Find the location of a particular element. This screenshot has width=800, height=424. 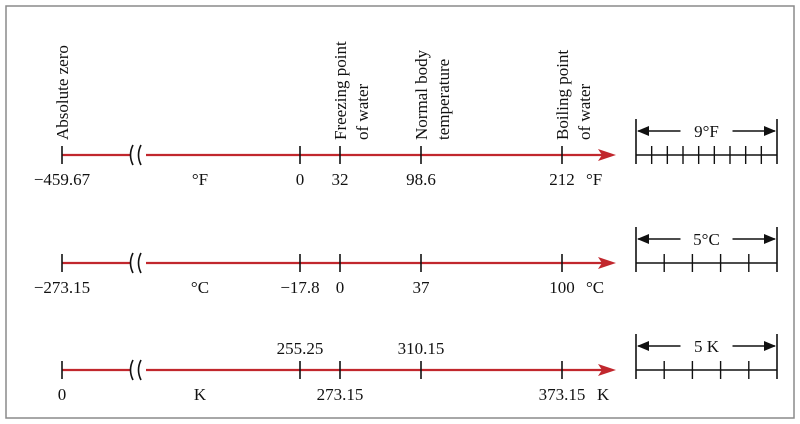

scale-label: 37 is located at coordinates (422, 287).